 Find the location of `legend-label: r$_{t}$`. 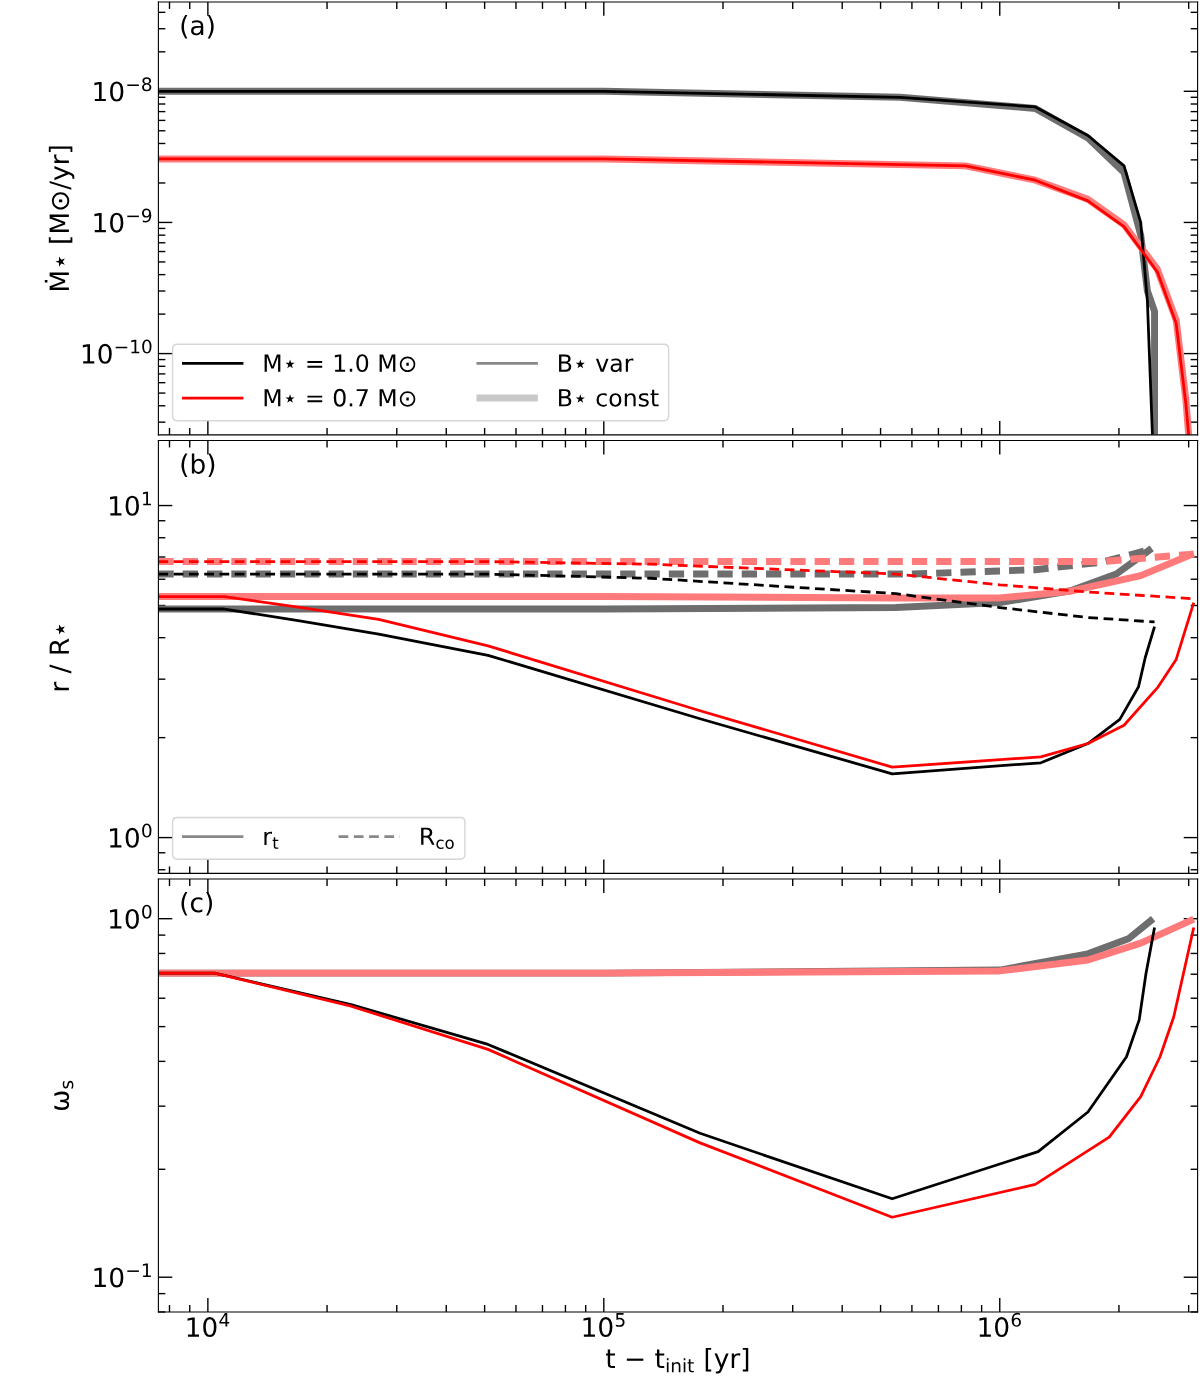

legend-label: r$_{t}$ is located at coordinates (271, 840).